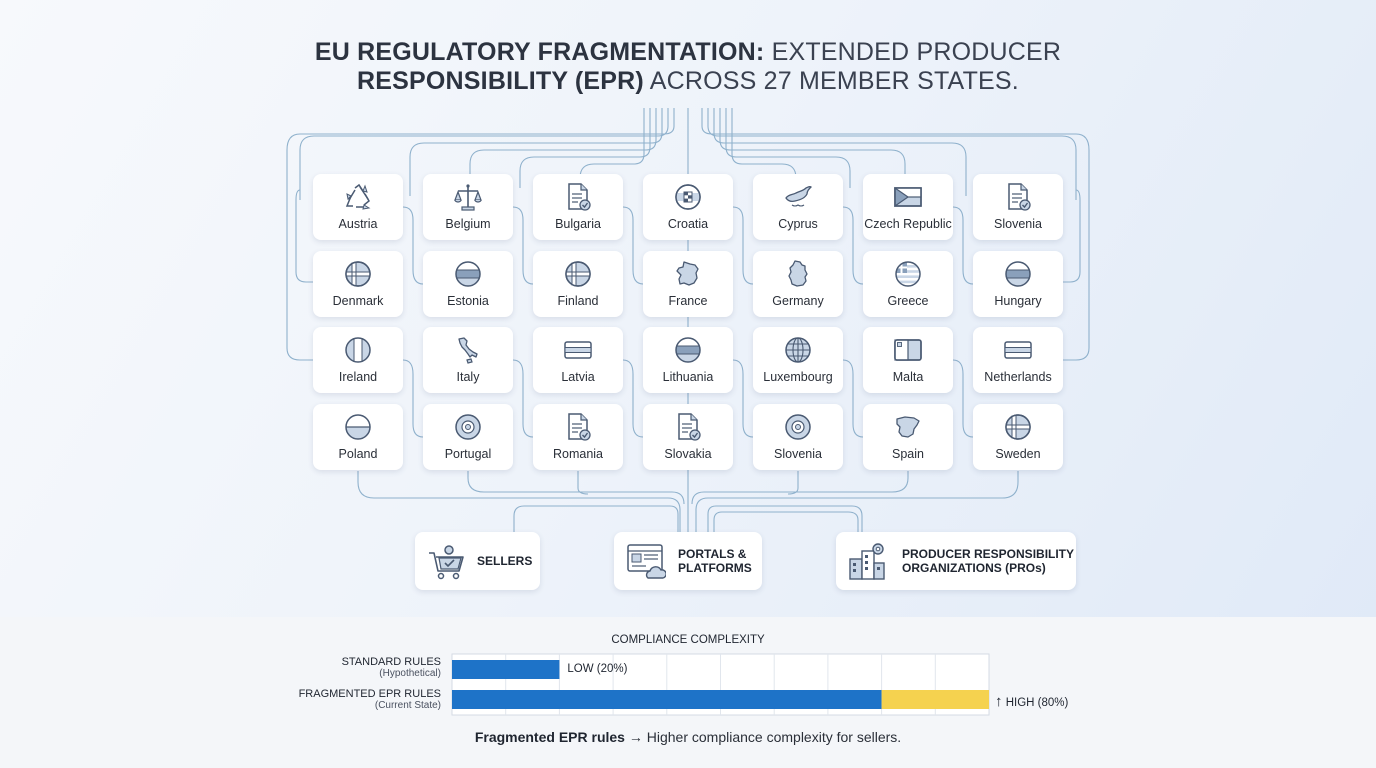  What do you see at coordinates (798, 207) in the screenshot?
I see `country-card: Cyprus` at bounding box center [798, 207].